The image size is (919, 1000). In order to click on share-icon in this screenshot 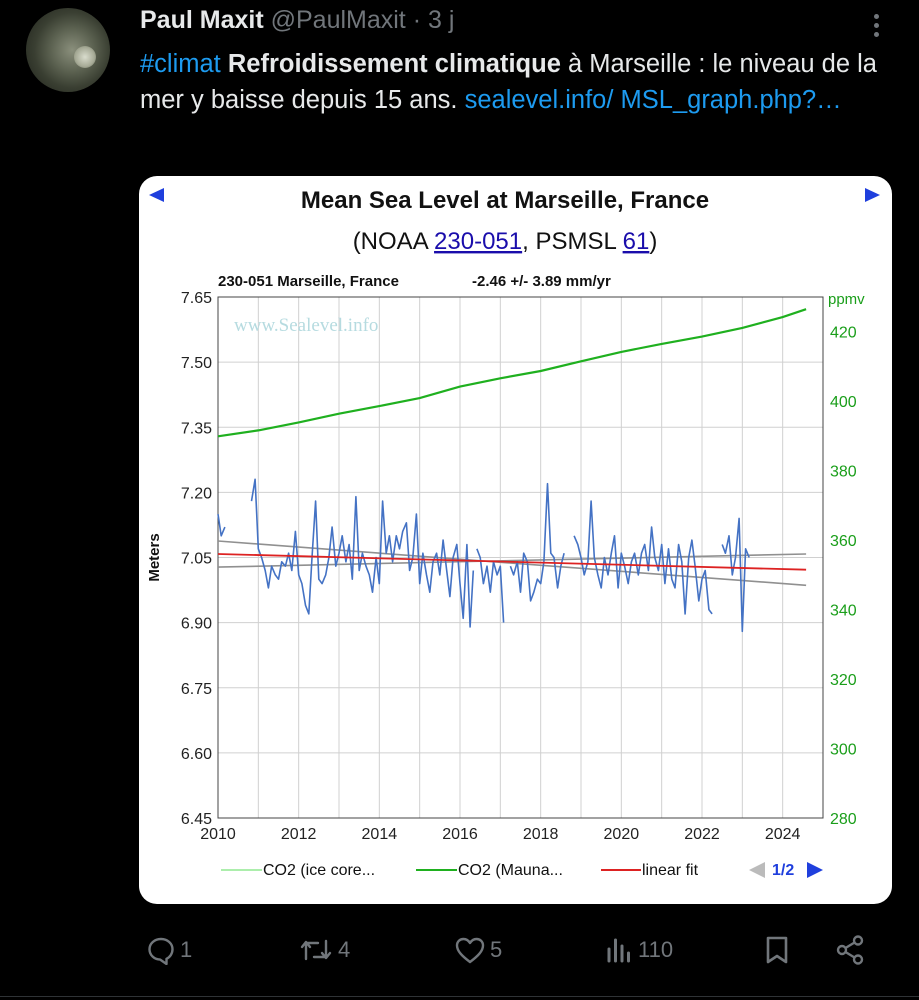, I will do `click(850, 950)`.